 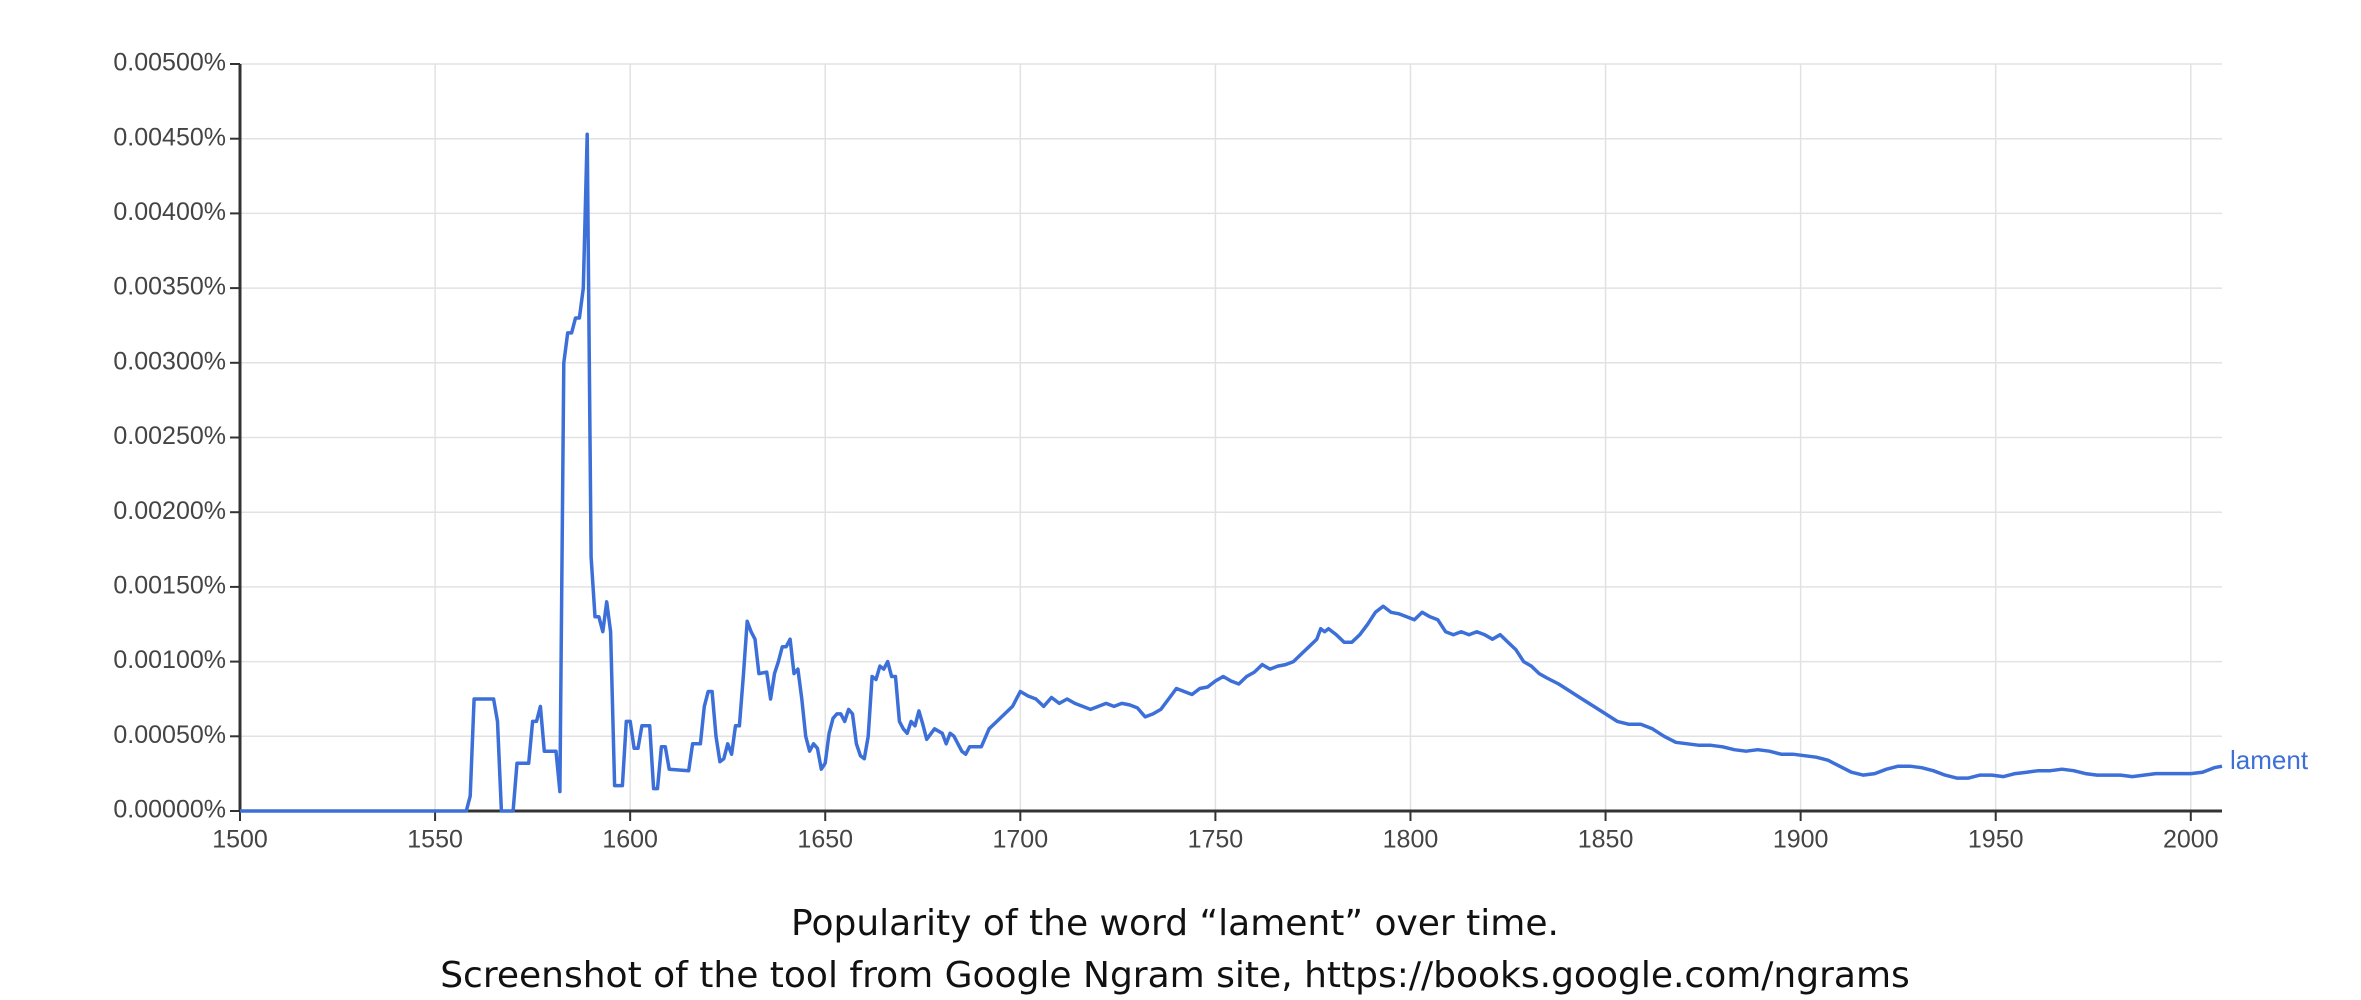 I want to click on x-tick-label: 1850, so click(x=1606, y=840).